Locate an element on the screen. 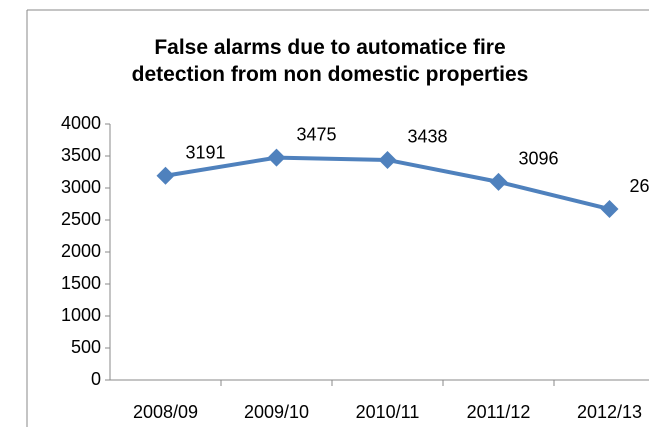  y-tick-label: 3000 is located at coordinates (81, 187).